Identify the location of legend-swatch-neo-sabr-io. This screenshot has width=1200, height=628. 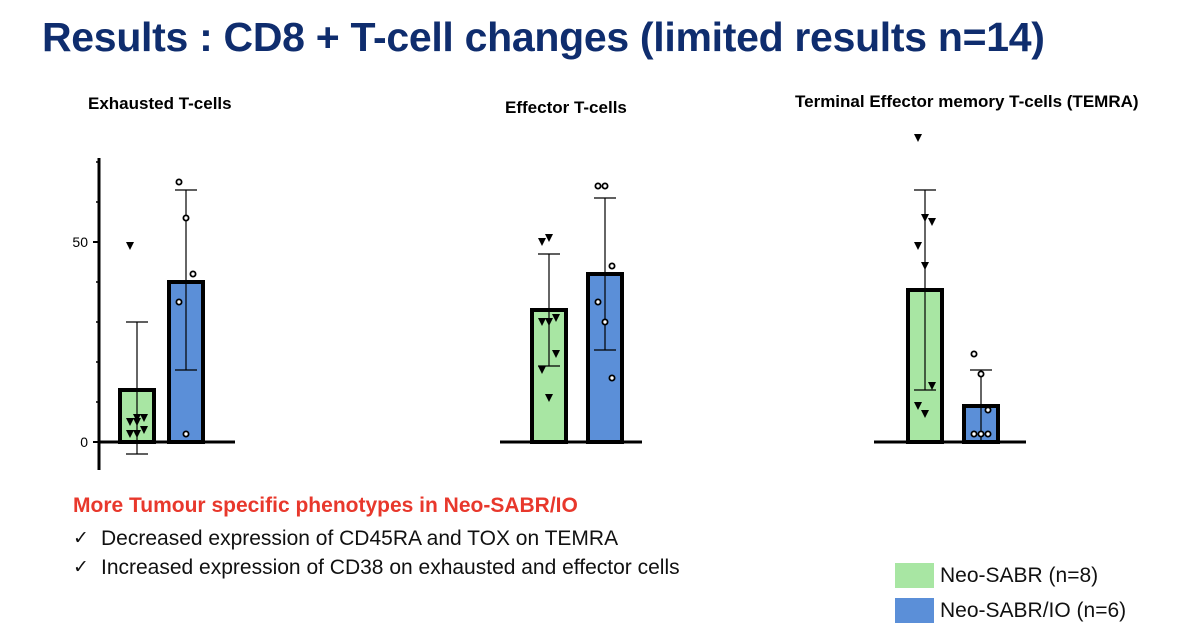
(914, 610).